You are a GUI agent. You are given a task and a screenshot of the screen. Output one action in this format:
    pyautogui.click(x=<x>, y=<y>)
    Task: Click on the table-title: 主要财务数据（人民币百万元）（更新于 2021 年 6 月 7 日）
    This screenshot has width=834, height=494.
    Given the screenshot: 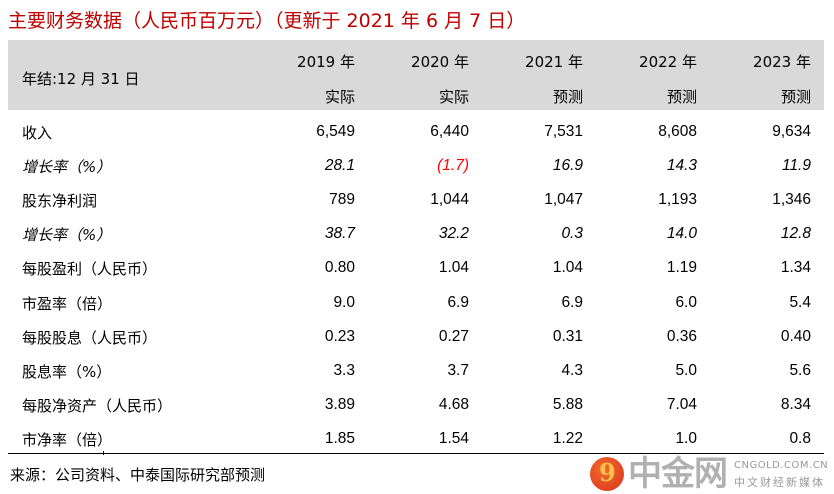 What is the action you would take?
    pyautogui.click(x=267, y=21)
    